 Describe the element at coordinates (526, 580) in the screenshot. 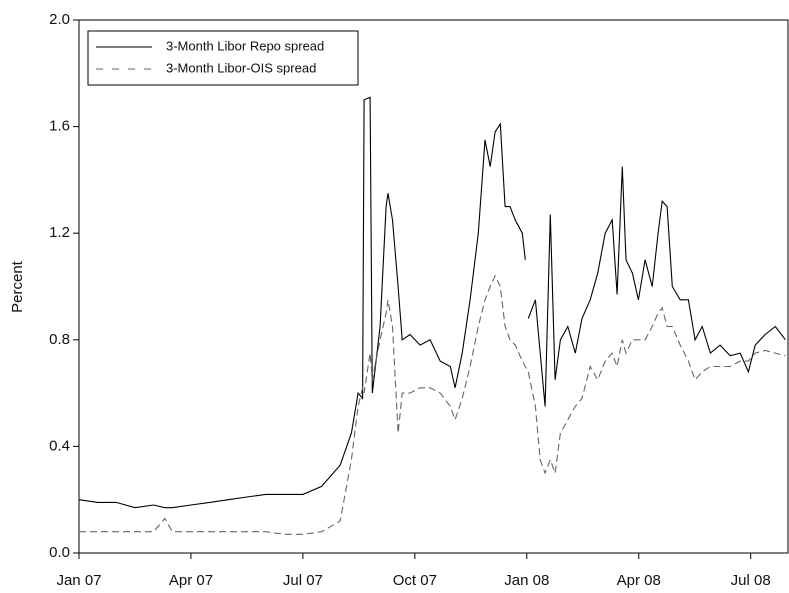

I see `x-tick-label: Jan 08` at that location.